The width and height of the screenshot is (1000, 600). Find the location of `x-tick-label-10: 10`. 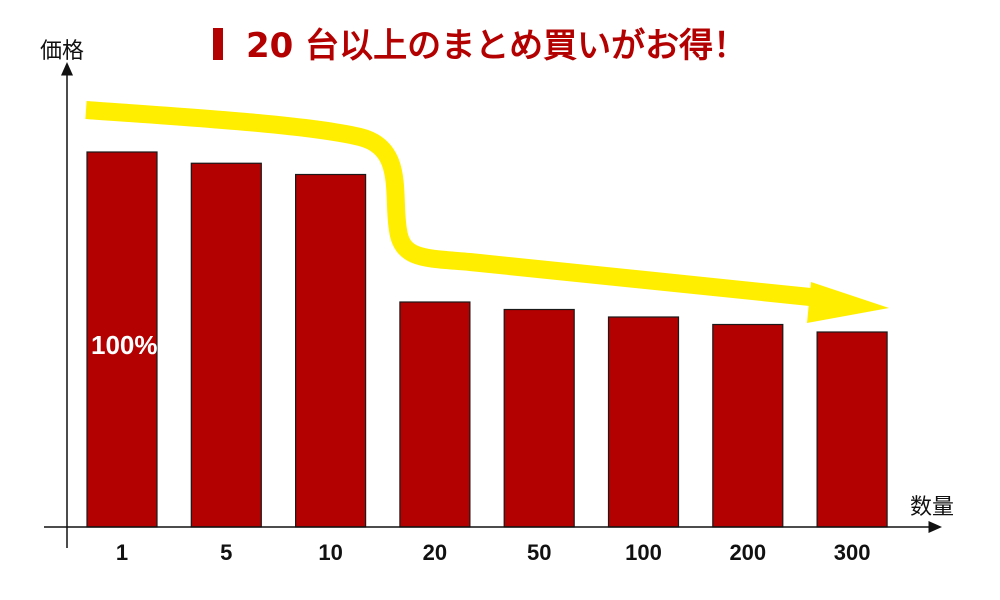

x-tick-label-10: 10 is located at coordinates (330, 552).